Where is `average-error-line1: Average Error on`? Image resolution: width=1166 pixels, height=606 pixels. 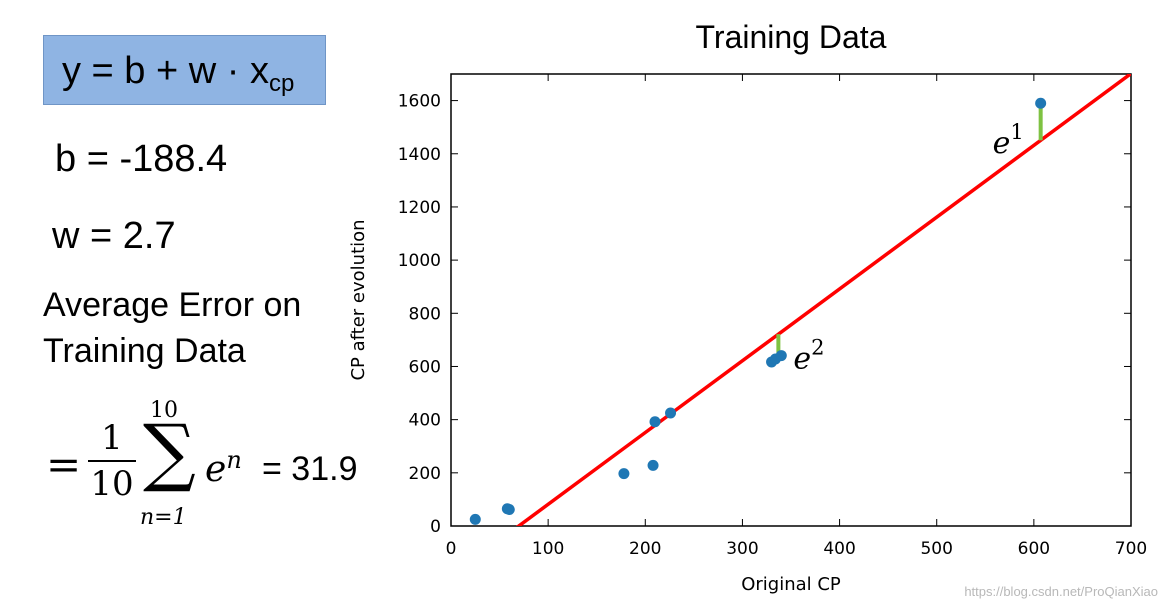
average-error-line1: Average Error on is located at coordinates (172, 305).